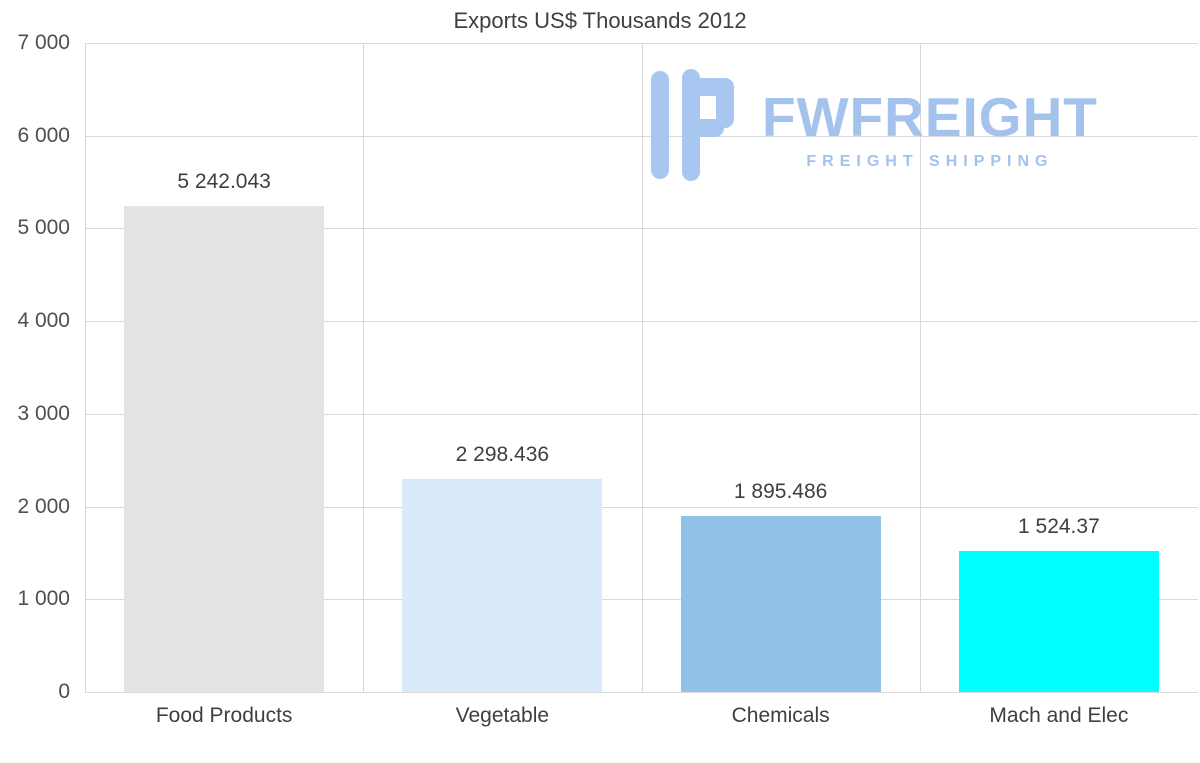  I want to click on x-axis-category-label: Mach and Elec, so click(1059, 715).